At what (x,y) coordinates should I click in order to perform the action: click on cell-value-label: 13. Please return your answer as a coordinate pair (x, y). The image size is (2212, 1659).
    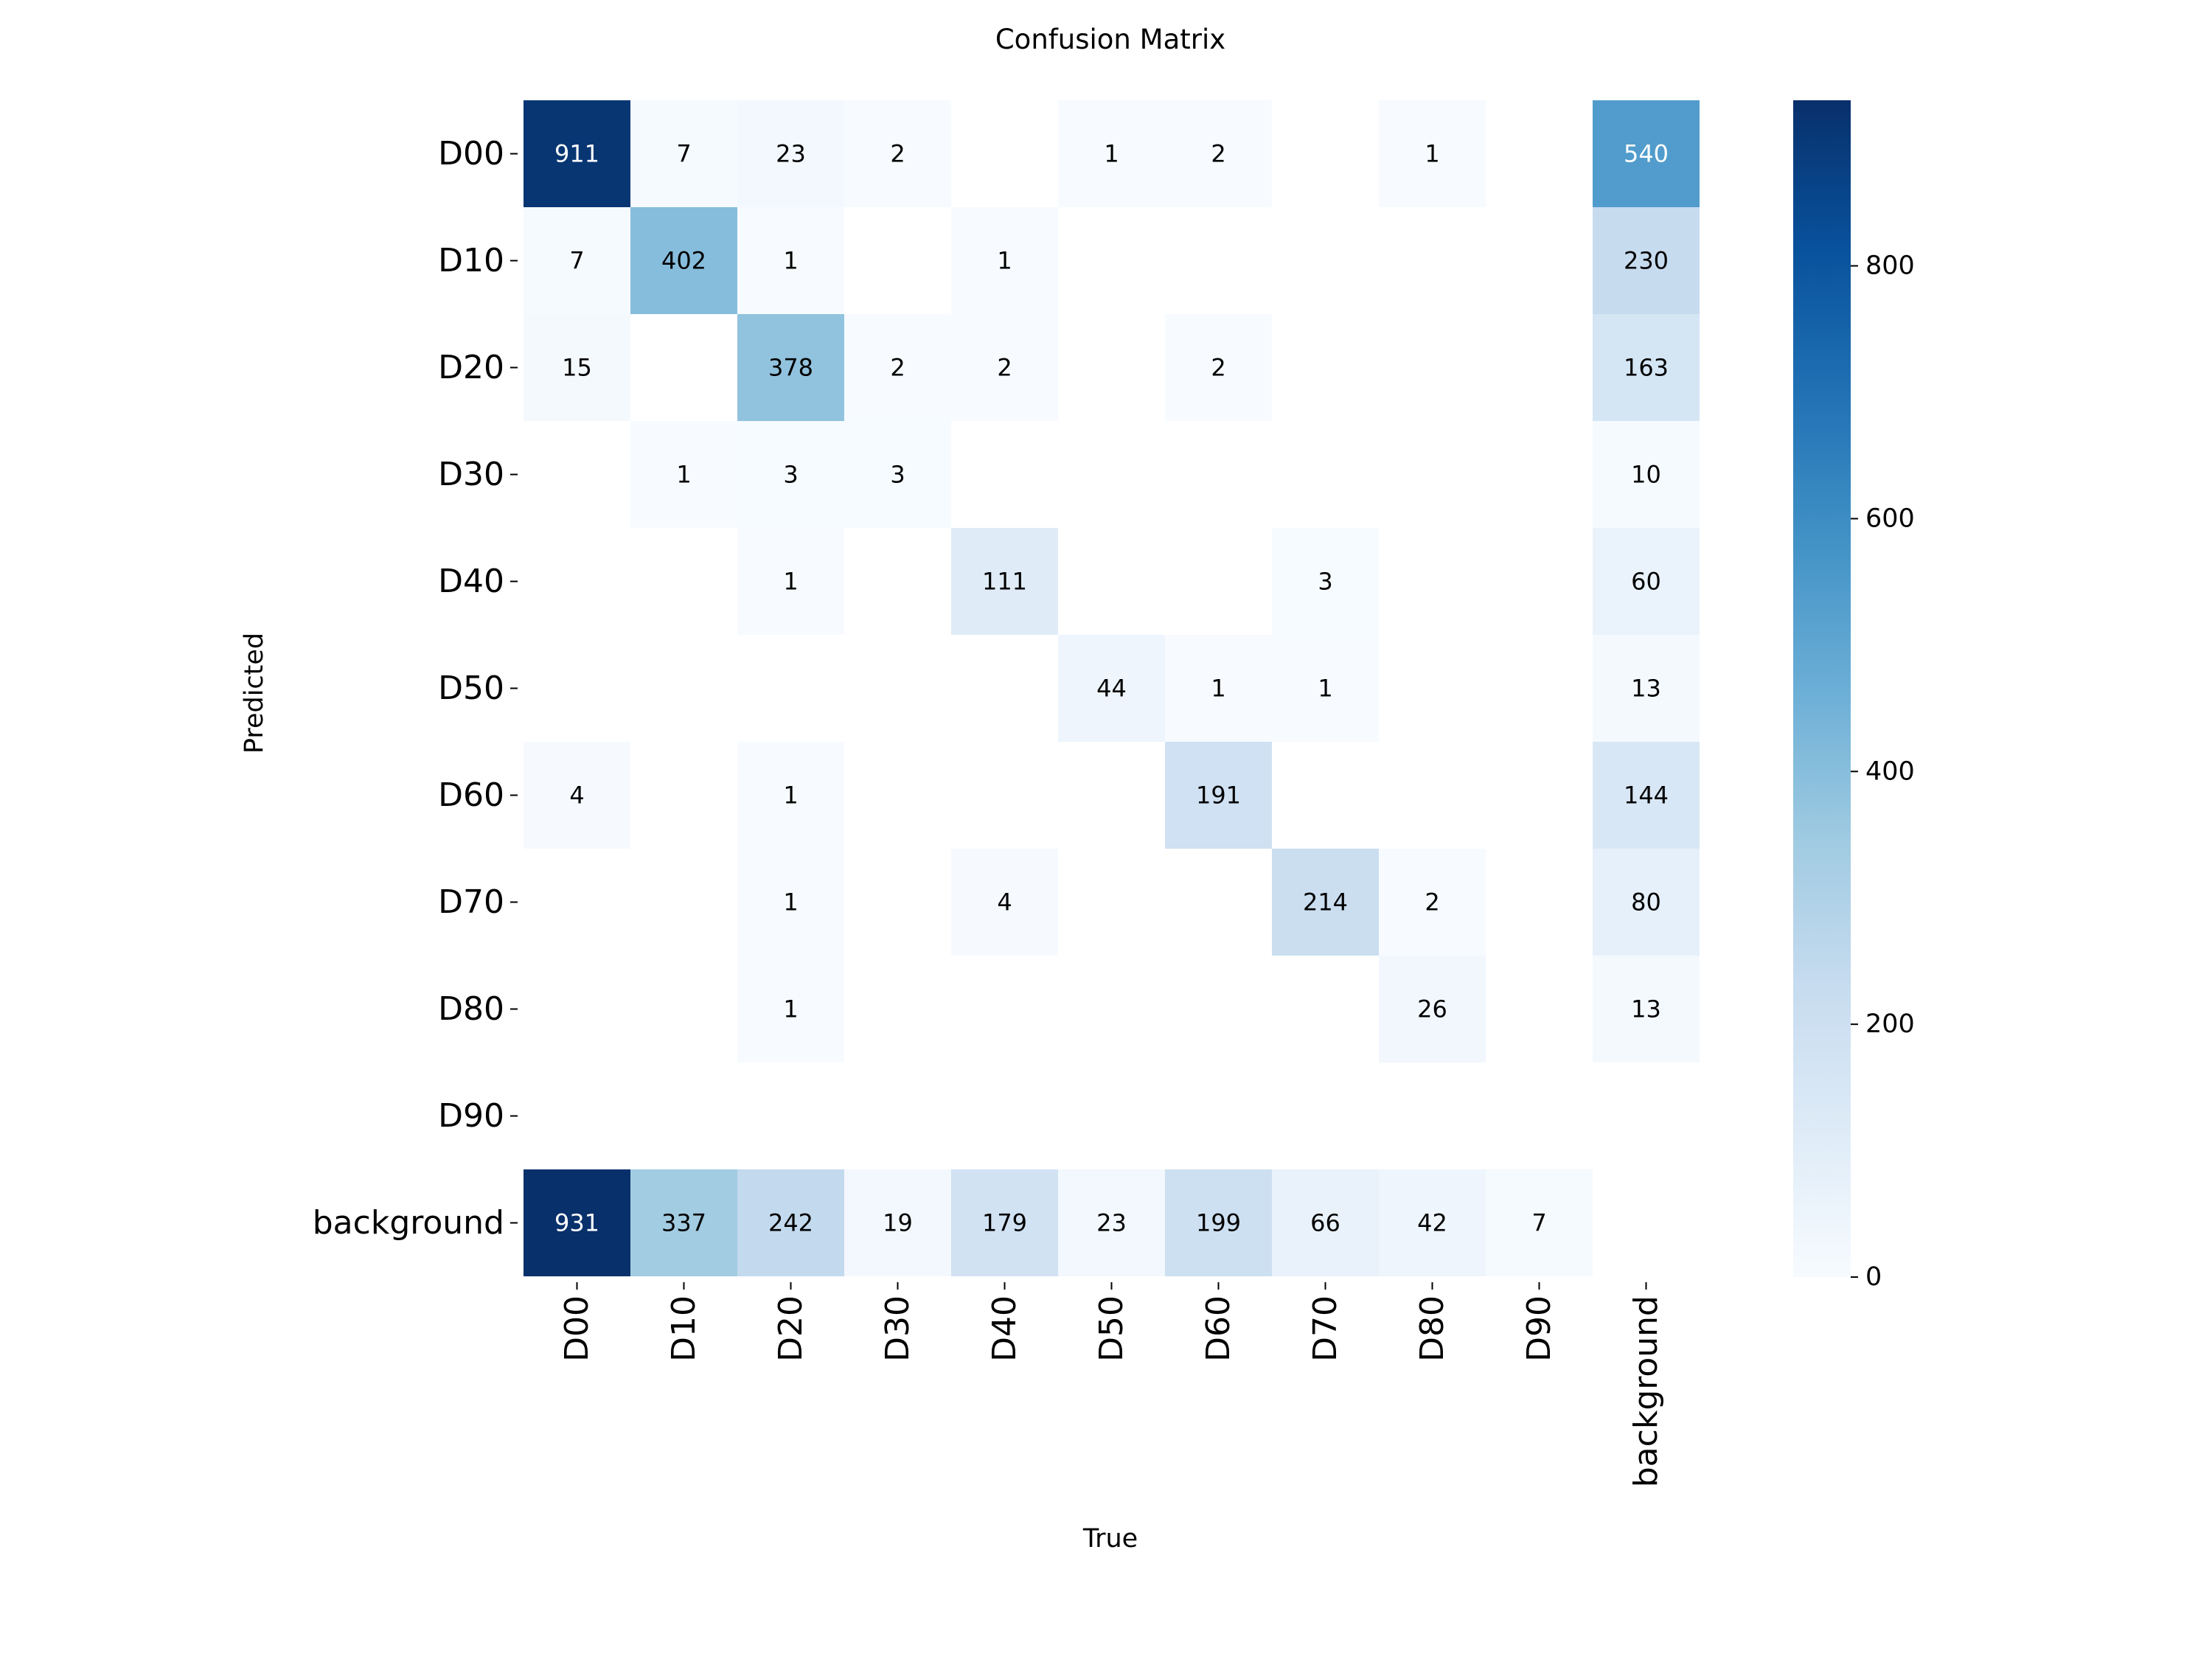
    Looking at the image, I should click on (1646, 1009).